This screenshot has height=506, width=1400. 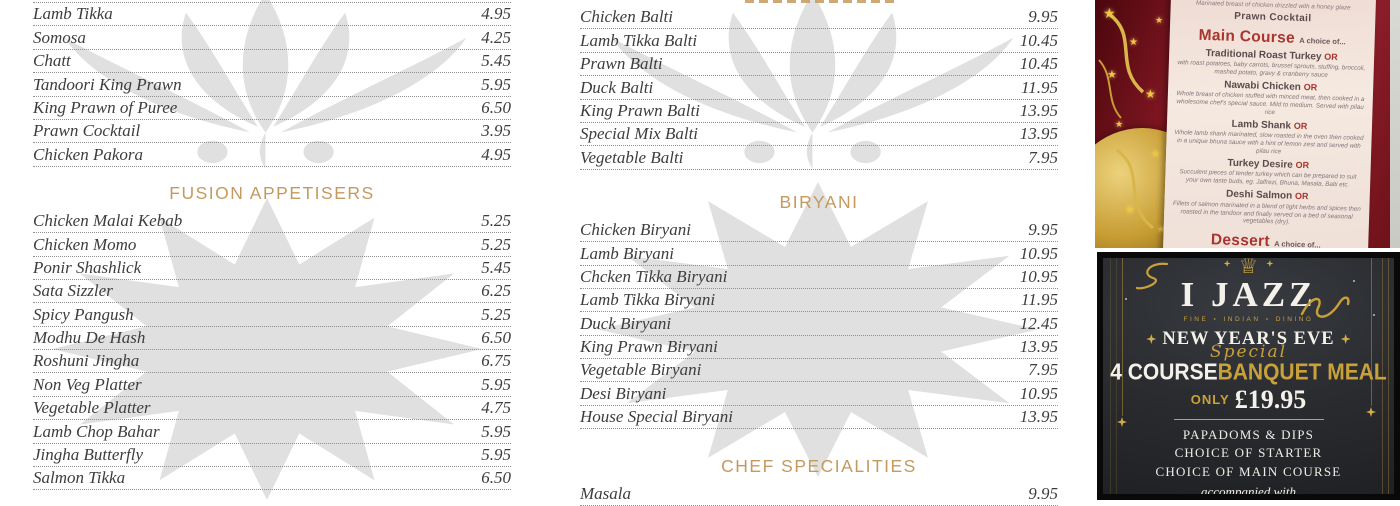 I want to click on menu-item-name: Chatt, so click(x=52, y=61).